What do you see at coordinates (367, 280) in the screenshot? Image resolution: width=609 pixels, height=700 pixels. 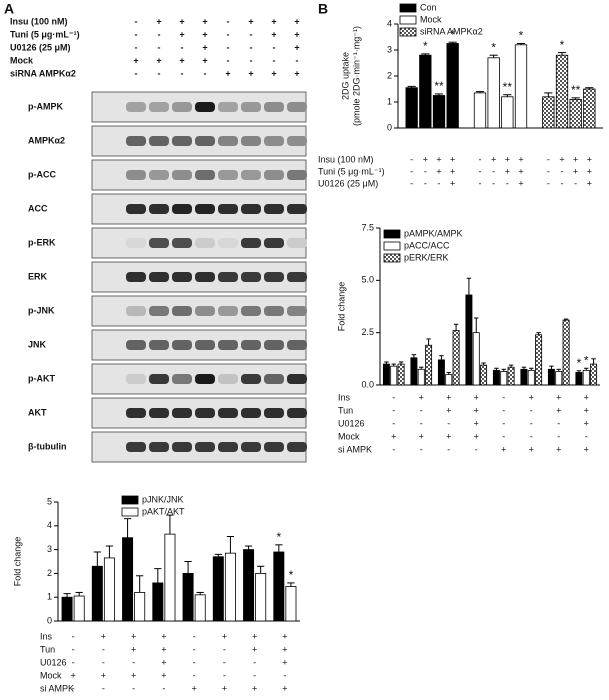 I see `y-tick-label: 5.0` at bounding box center [367, 280].